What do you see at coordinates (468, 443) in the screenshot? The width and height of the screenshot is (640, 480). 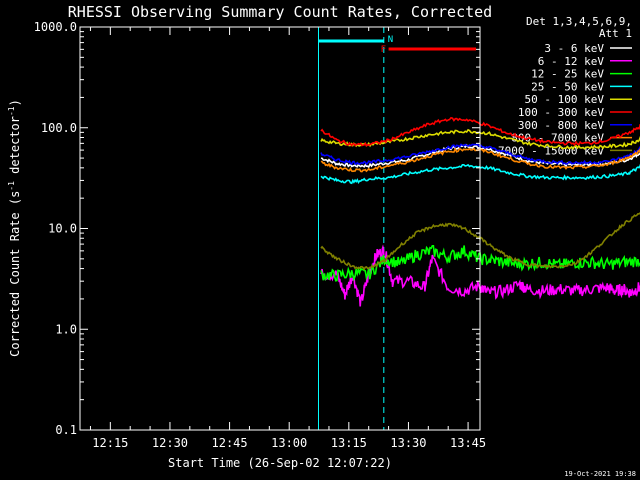 I see `x-tick-label: 13:45` at bounding box center [468, 443].